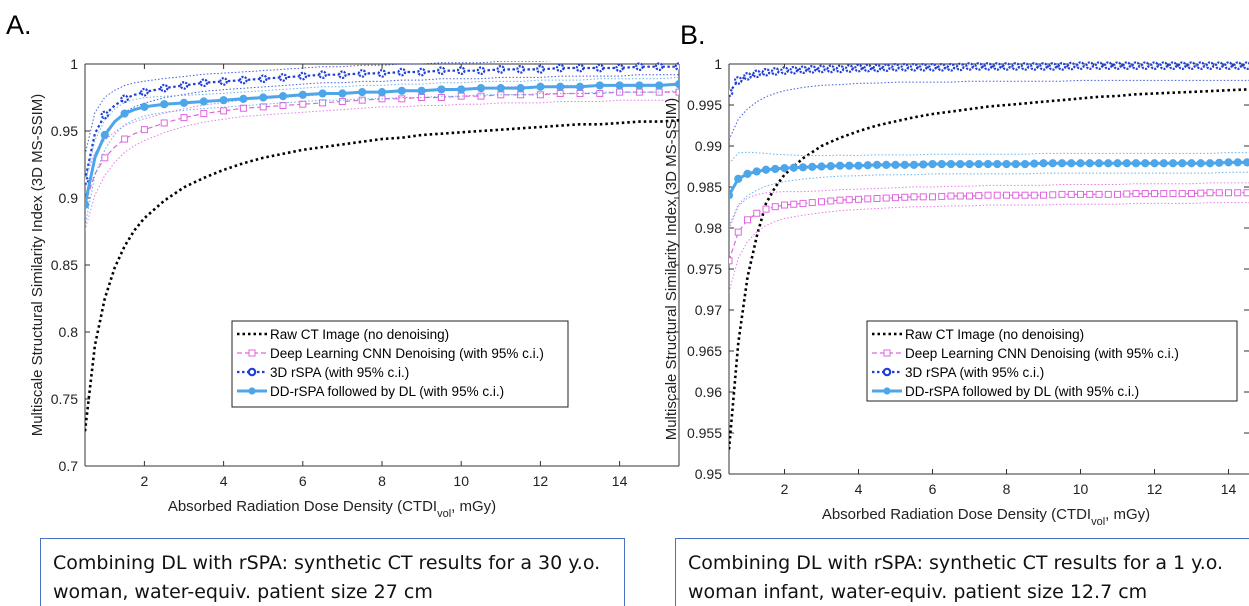  What do you see at coordinates (887, 372) in the screenshot?
I see `legend-marker` at bounding box center [887, 372].